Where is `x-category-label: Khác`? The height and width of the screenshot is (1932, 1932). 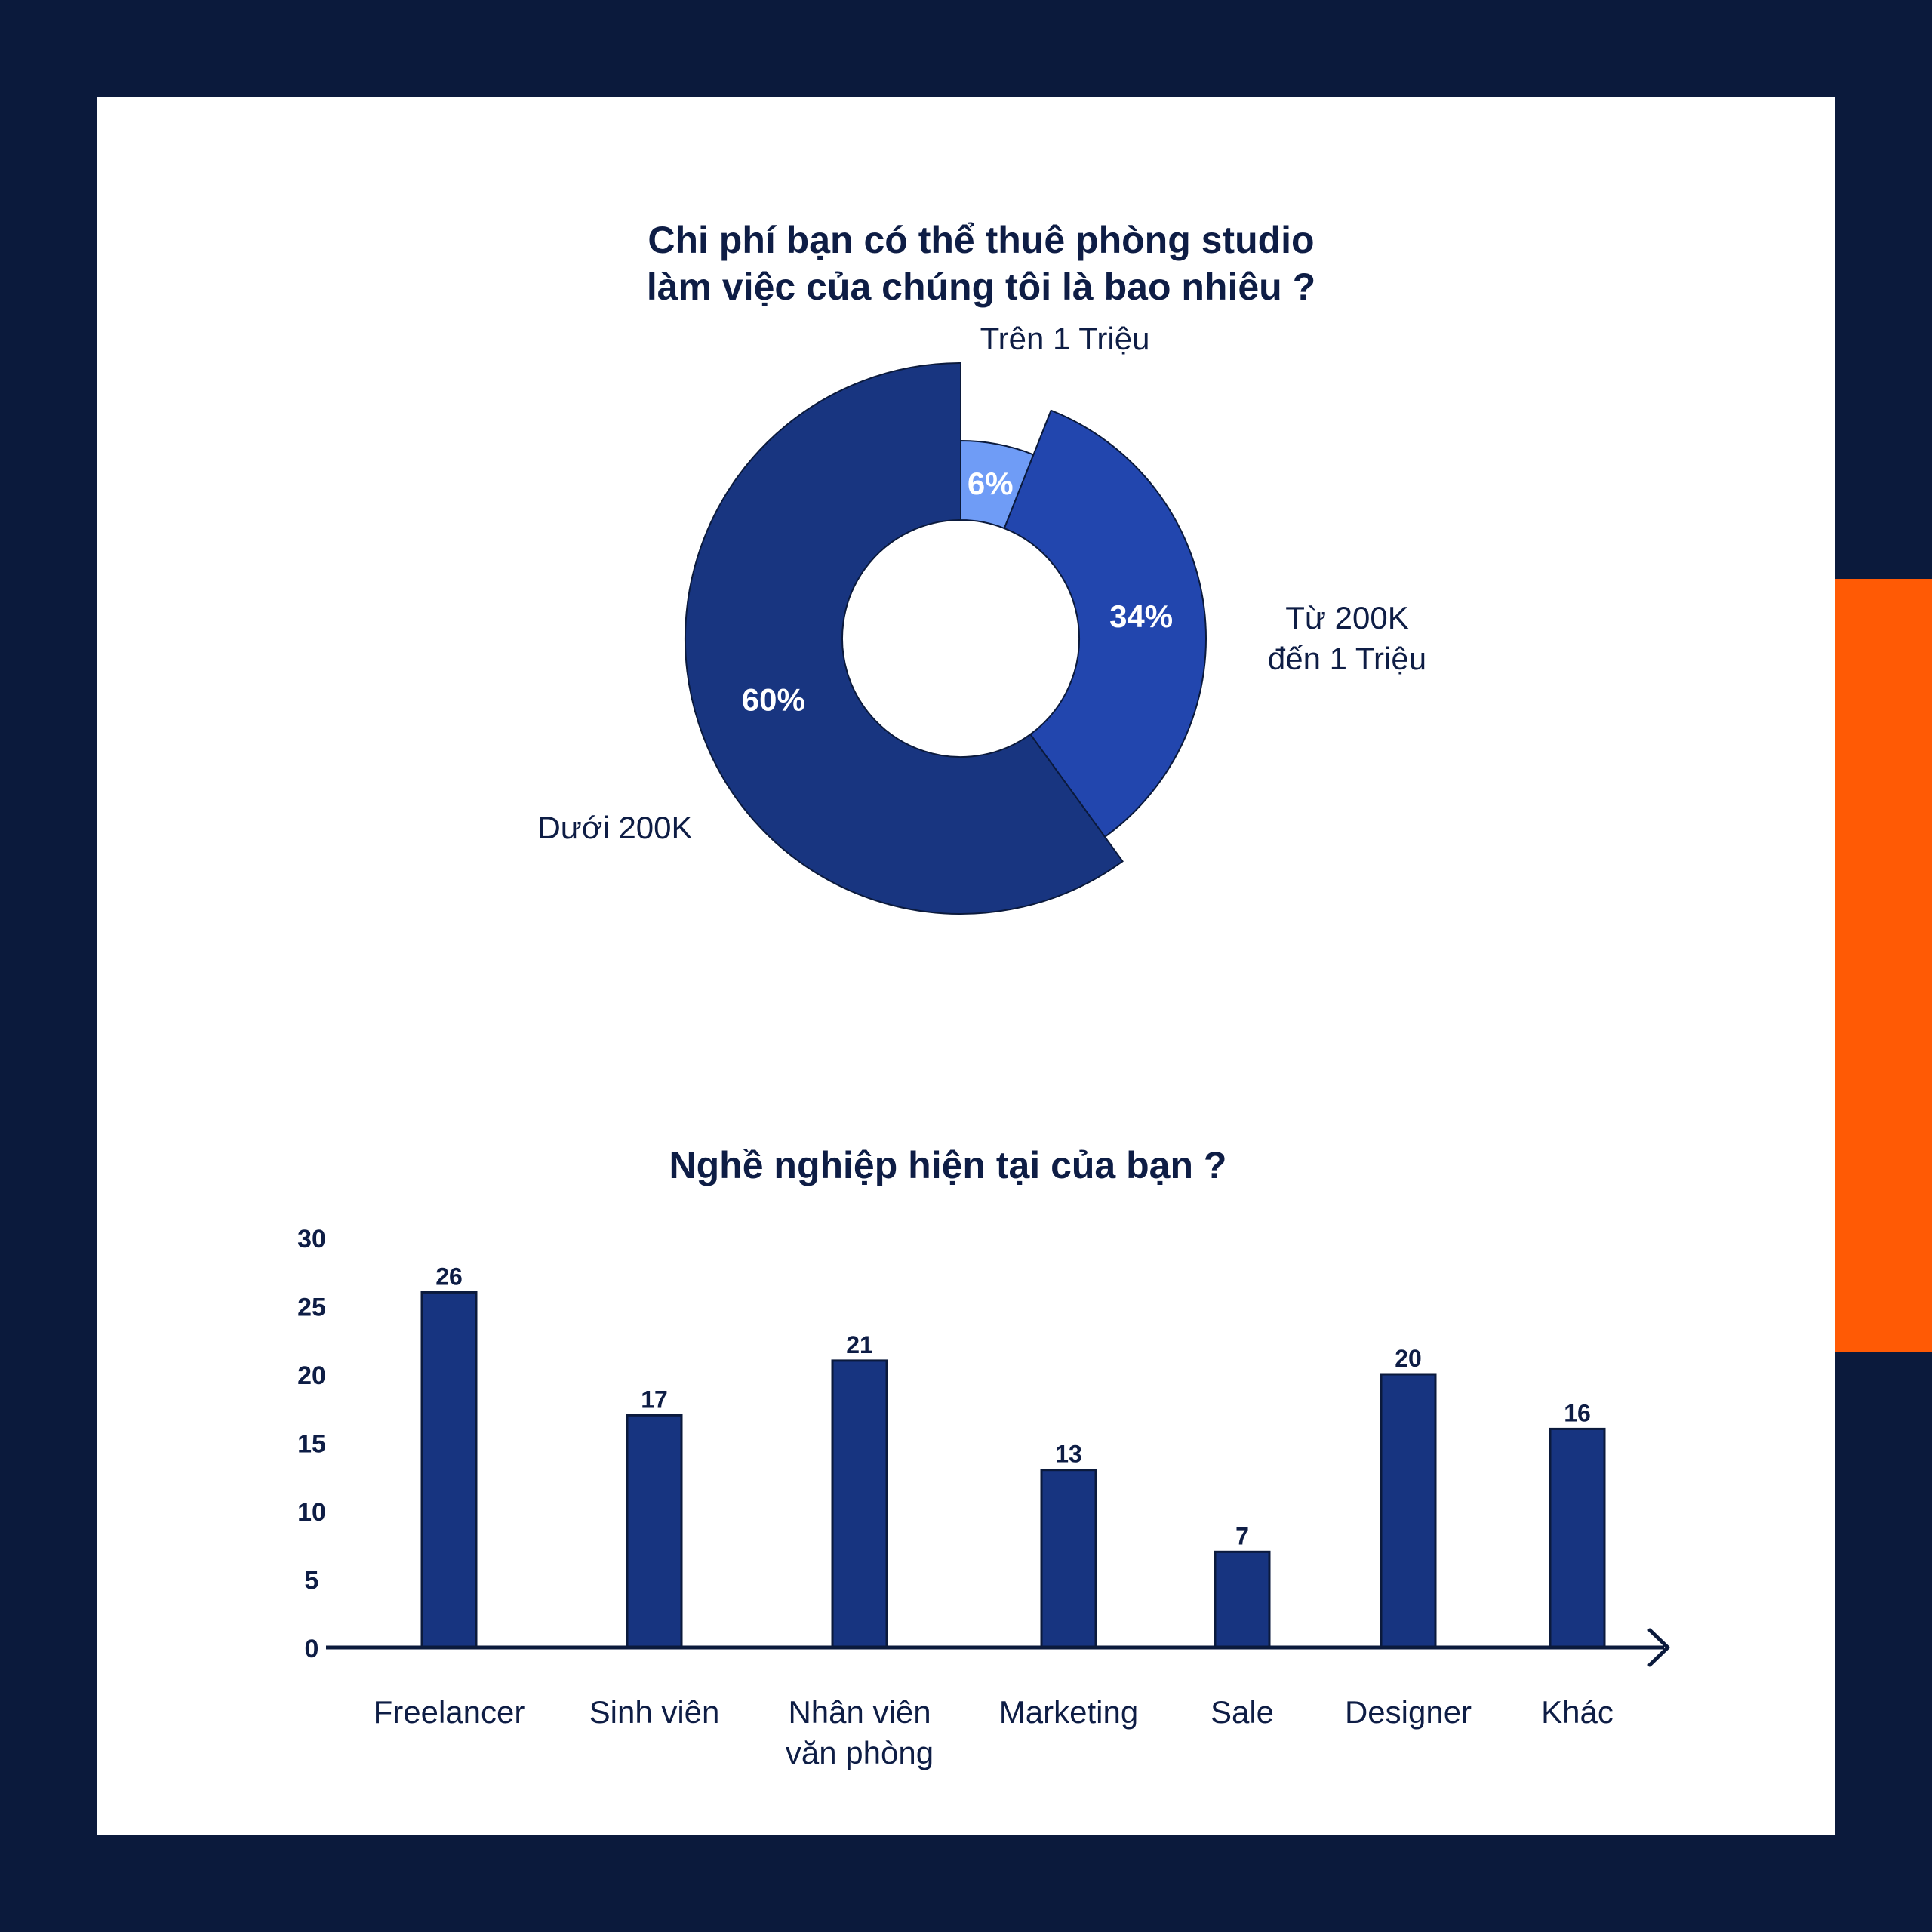 x-category-label: Khác is located at coordinates (1577, 1712).